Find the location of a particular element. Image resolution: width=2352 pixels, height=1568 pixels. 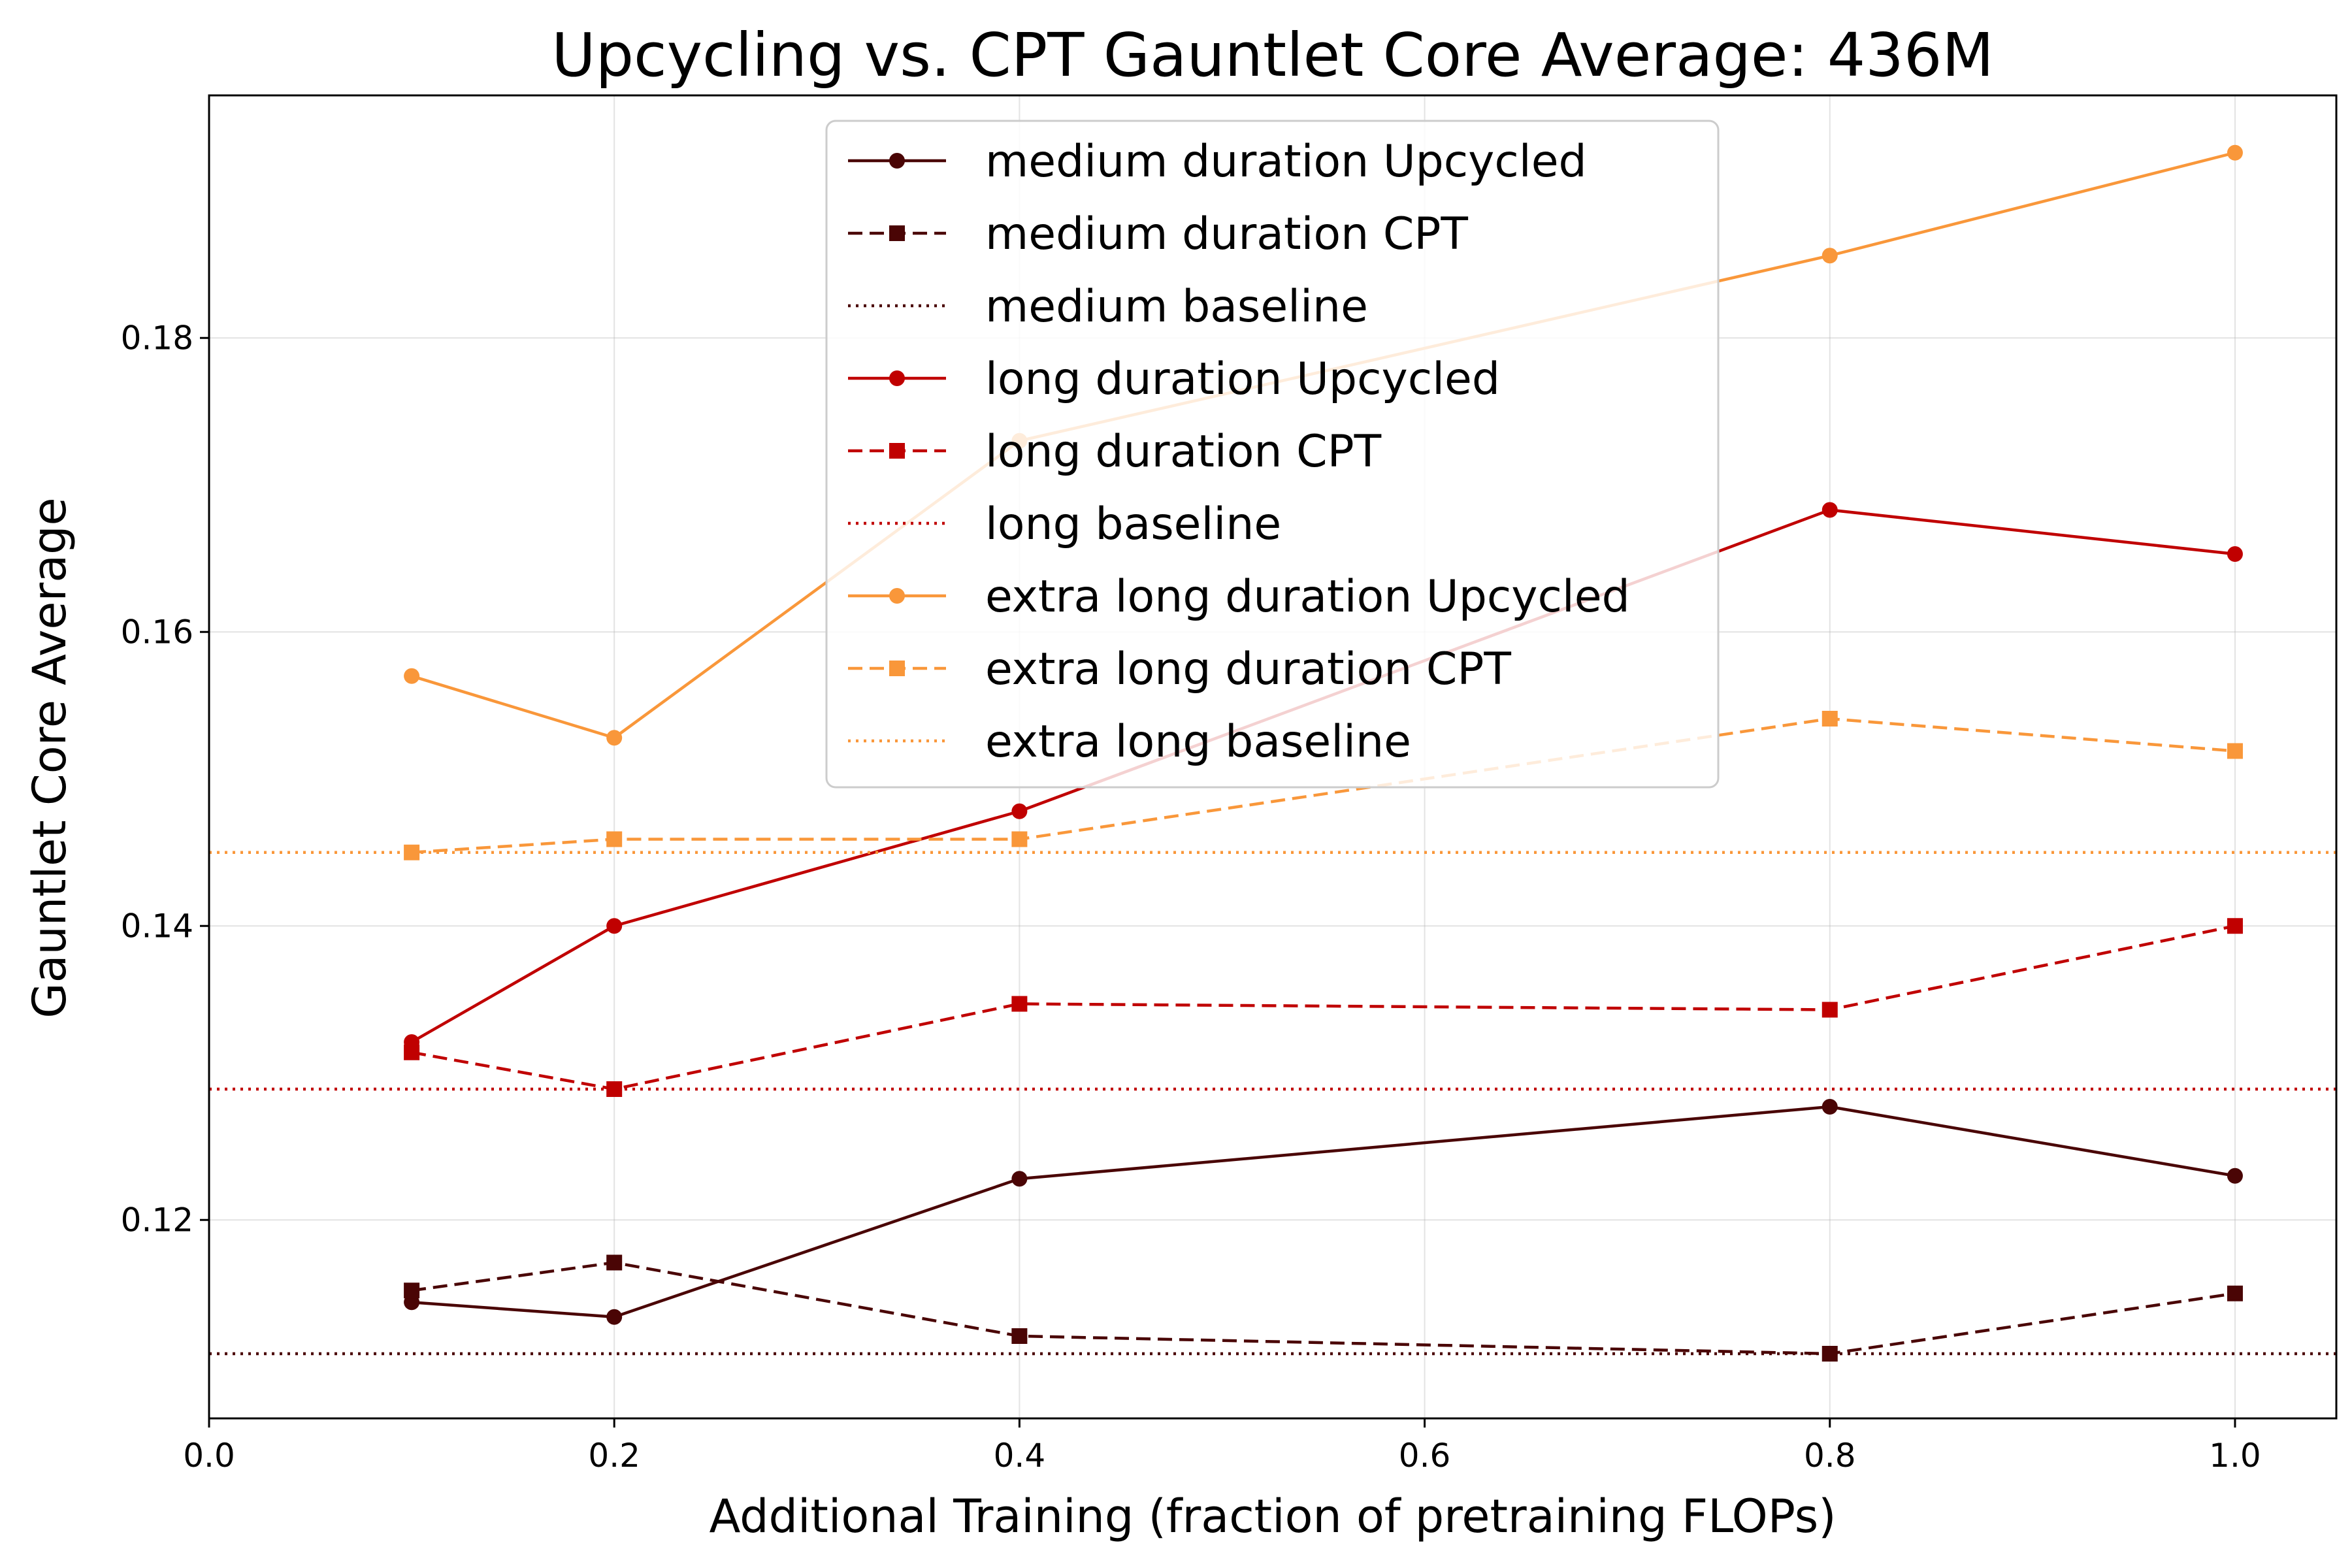

series-medium-duration-upcycled is located at coordinates (1323, 1212).